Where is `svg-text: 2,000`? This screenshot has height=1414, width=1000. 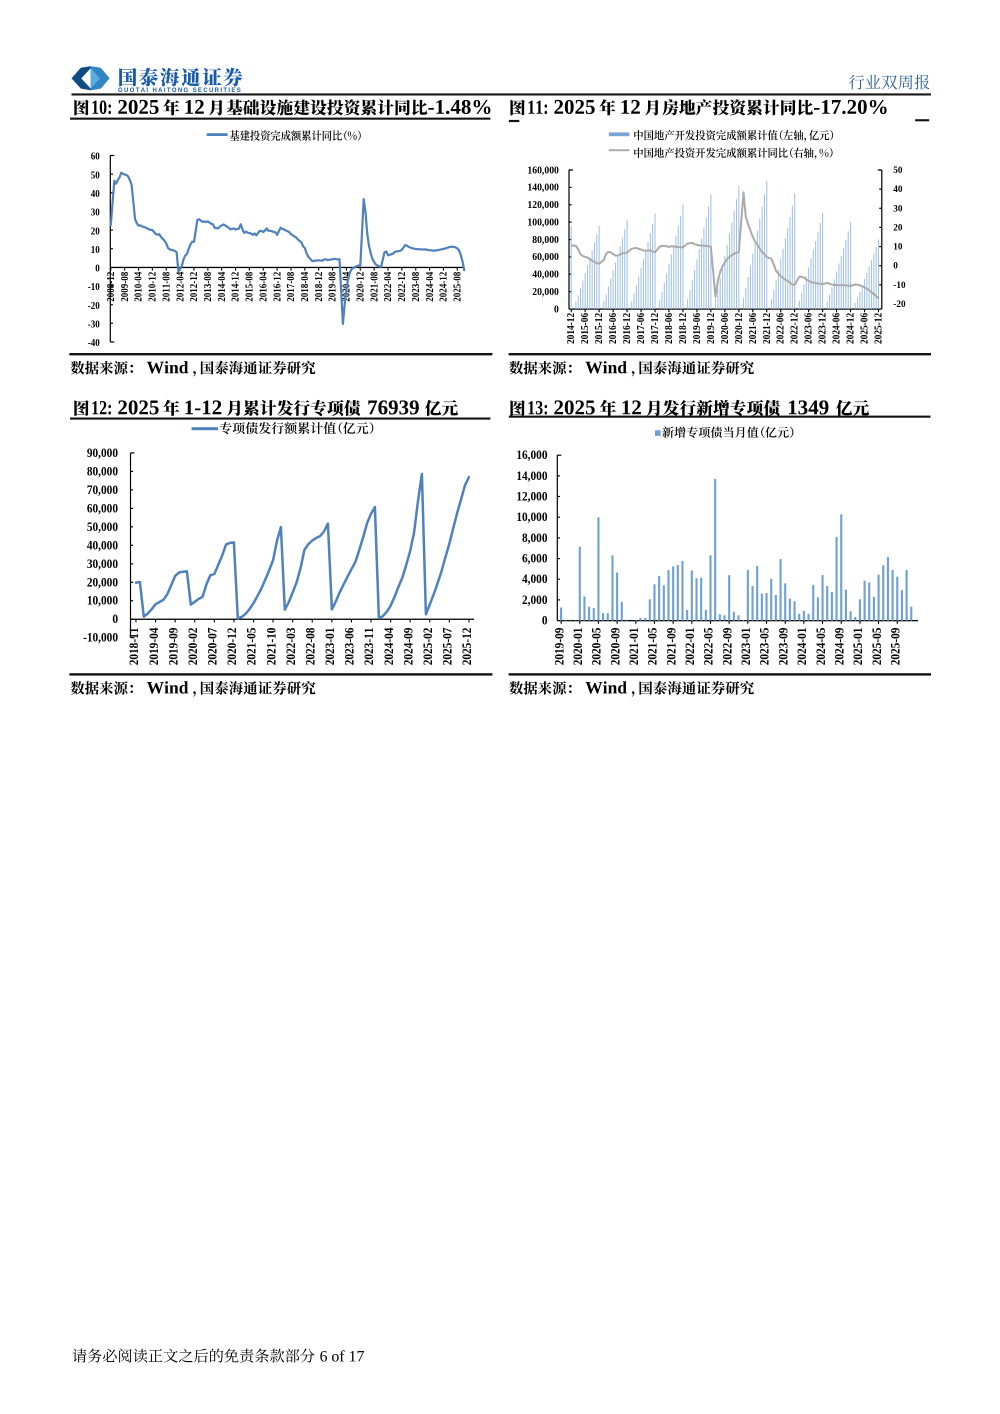
svg-text: 2,000 is located at coordinates (534, 599).